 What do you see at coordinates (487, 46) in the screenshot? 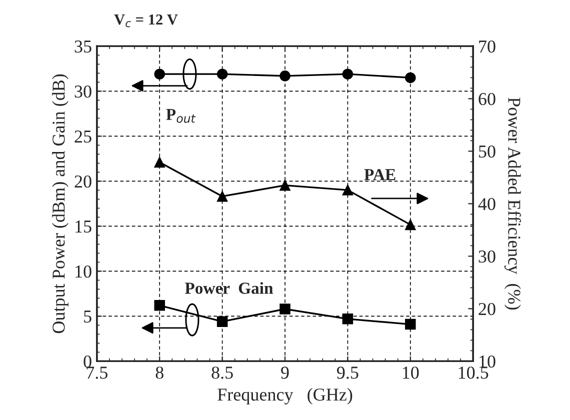
I see `y2-tick-label: 70` at bounding box center [487, 46].